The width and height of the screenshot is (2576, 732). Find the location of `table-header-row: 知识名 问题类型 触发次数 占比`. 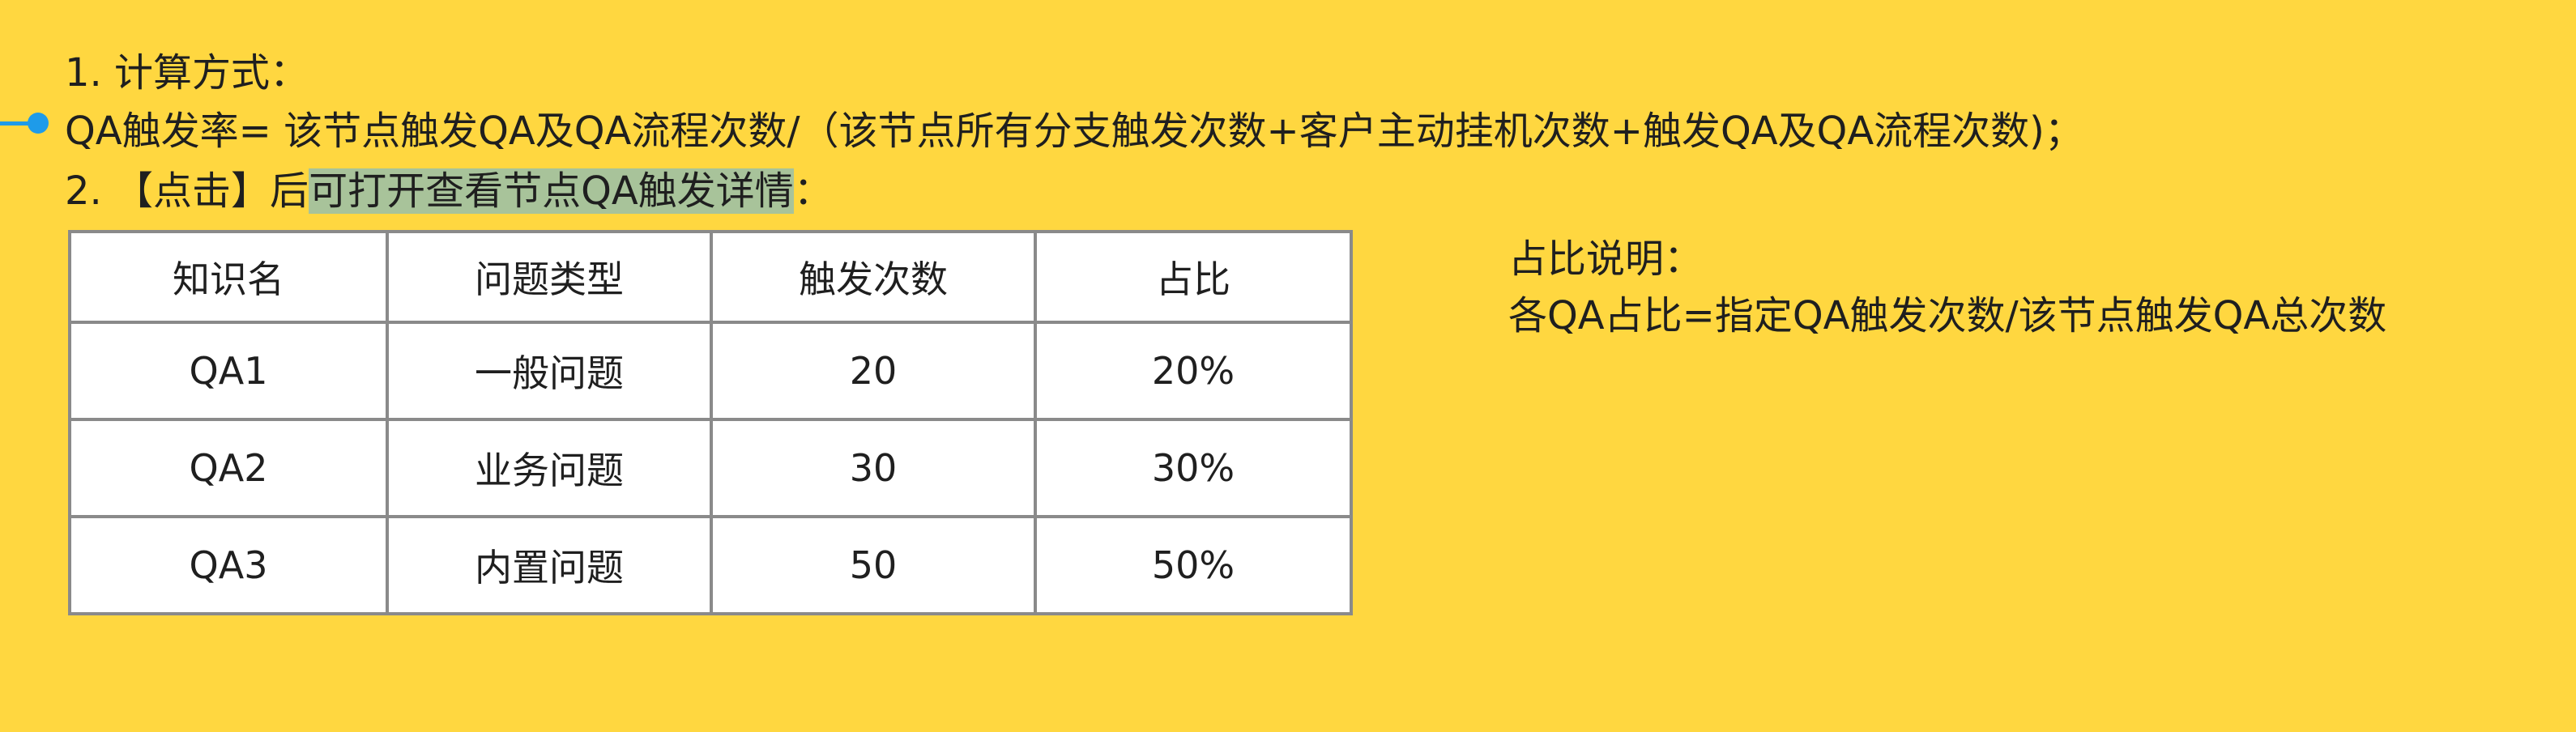

table-header-row: 知识名 问题类型 触发次数 占比 is located at coordinates (711, 277).